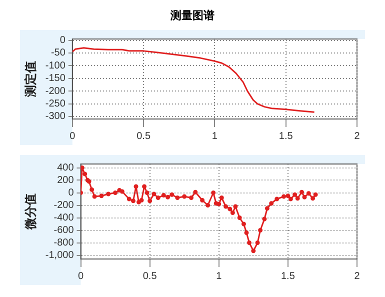 This screenshot has height=297, width=385. What do you see at coordinates (55, 78) in the screenshot?
I see `y-tick-label: -150` at bounding box center [55, 78].